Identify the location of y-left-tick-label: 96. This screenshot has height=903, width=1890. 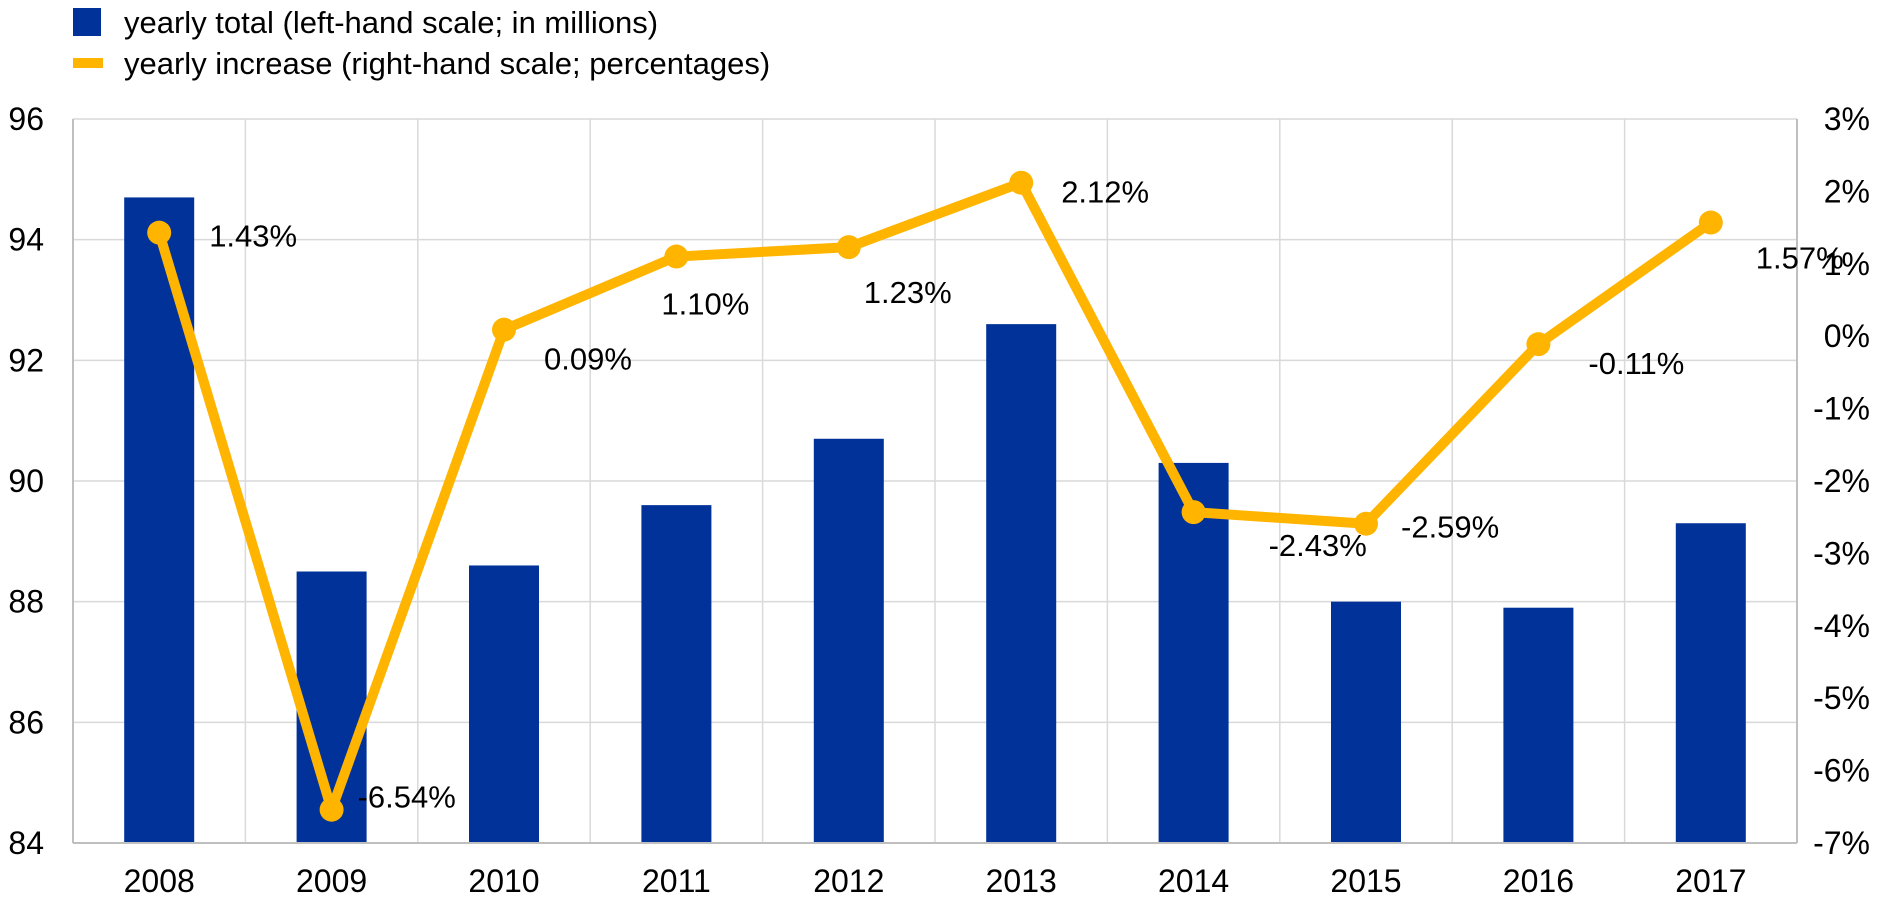
(26, 119).